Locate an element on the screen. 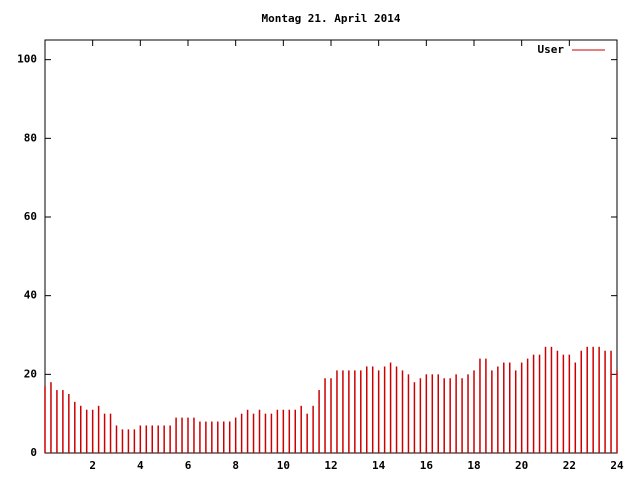 The height and width of the screenshot is (480, 640). y-tick-label: 0 is located at coordinates (33, 452).